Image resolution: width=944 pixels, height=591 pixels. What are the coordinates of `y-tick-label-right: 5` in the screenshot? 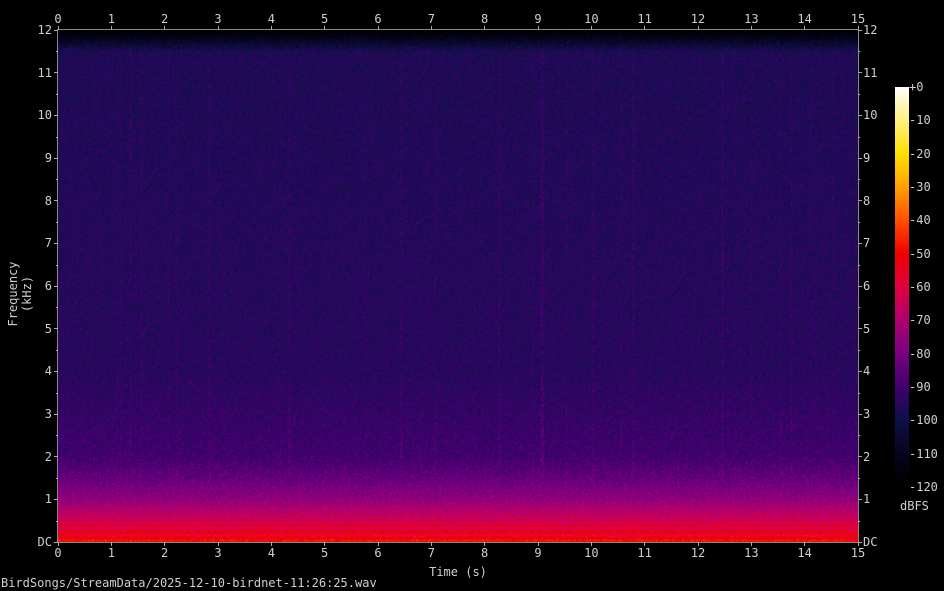 It's located at (867, 328).